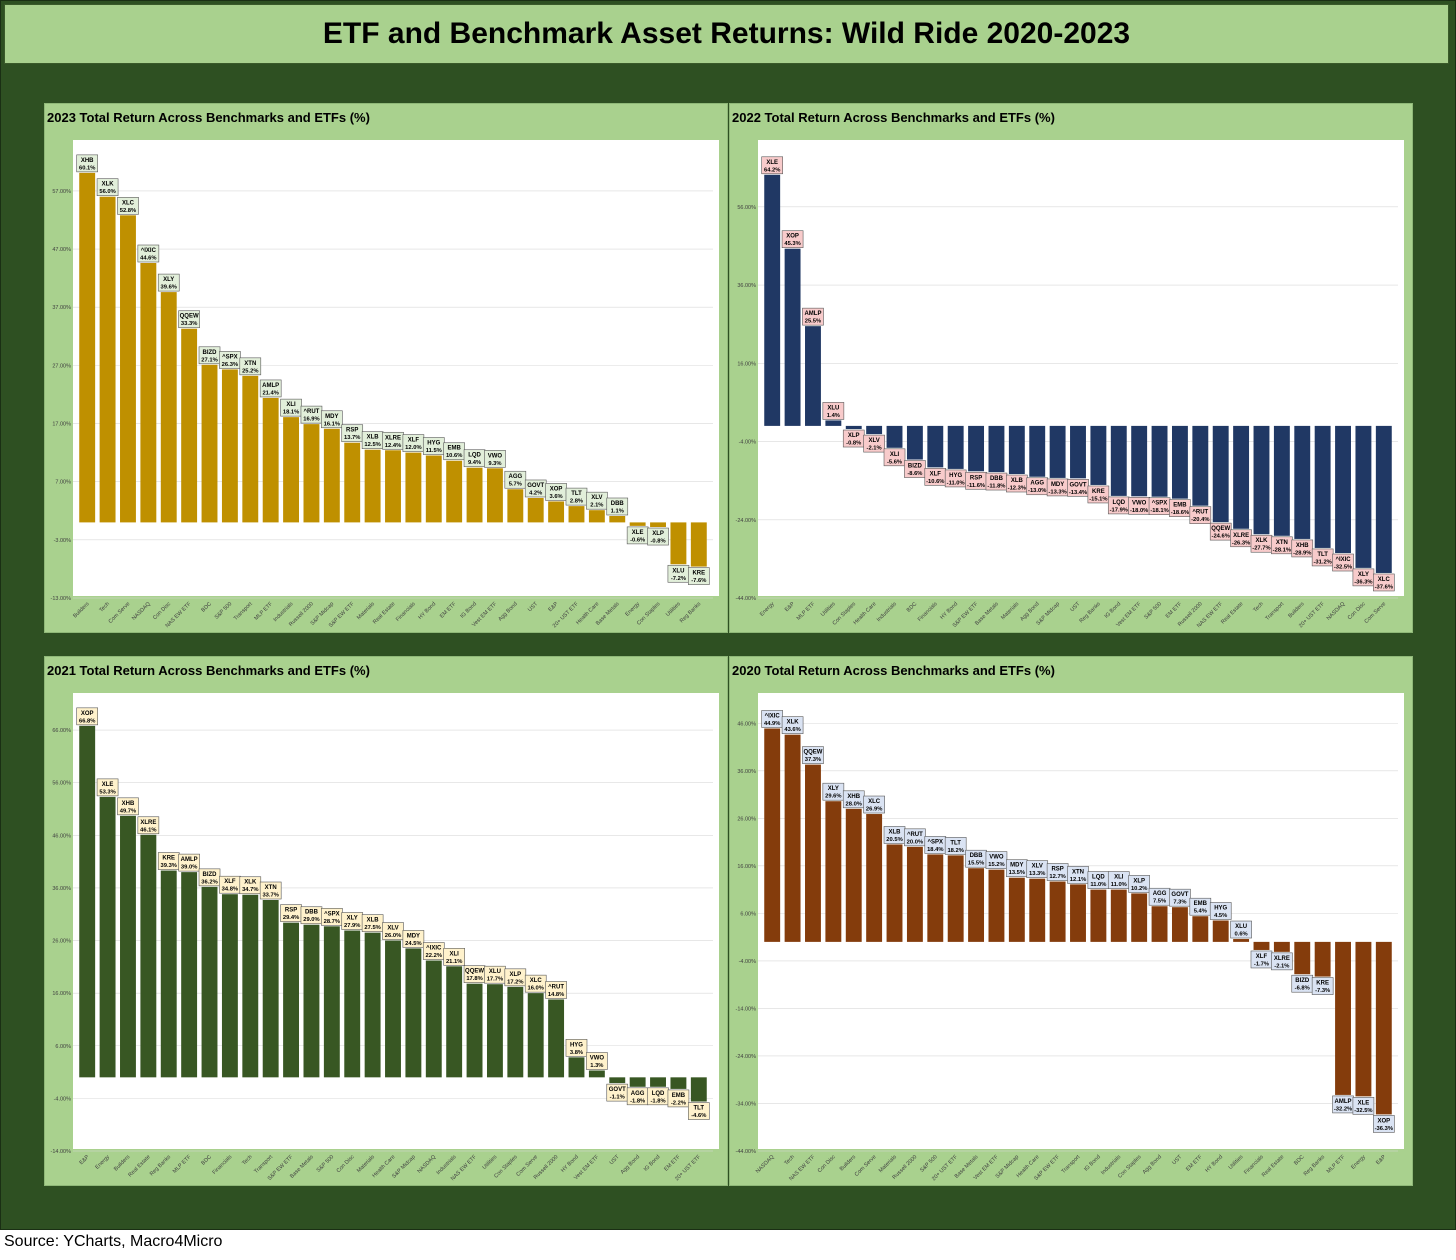  Describe the element at coordinates (291, 918) in the screenshot. I see `data-label-value: 29.4%` at that location.